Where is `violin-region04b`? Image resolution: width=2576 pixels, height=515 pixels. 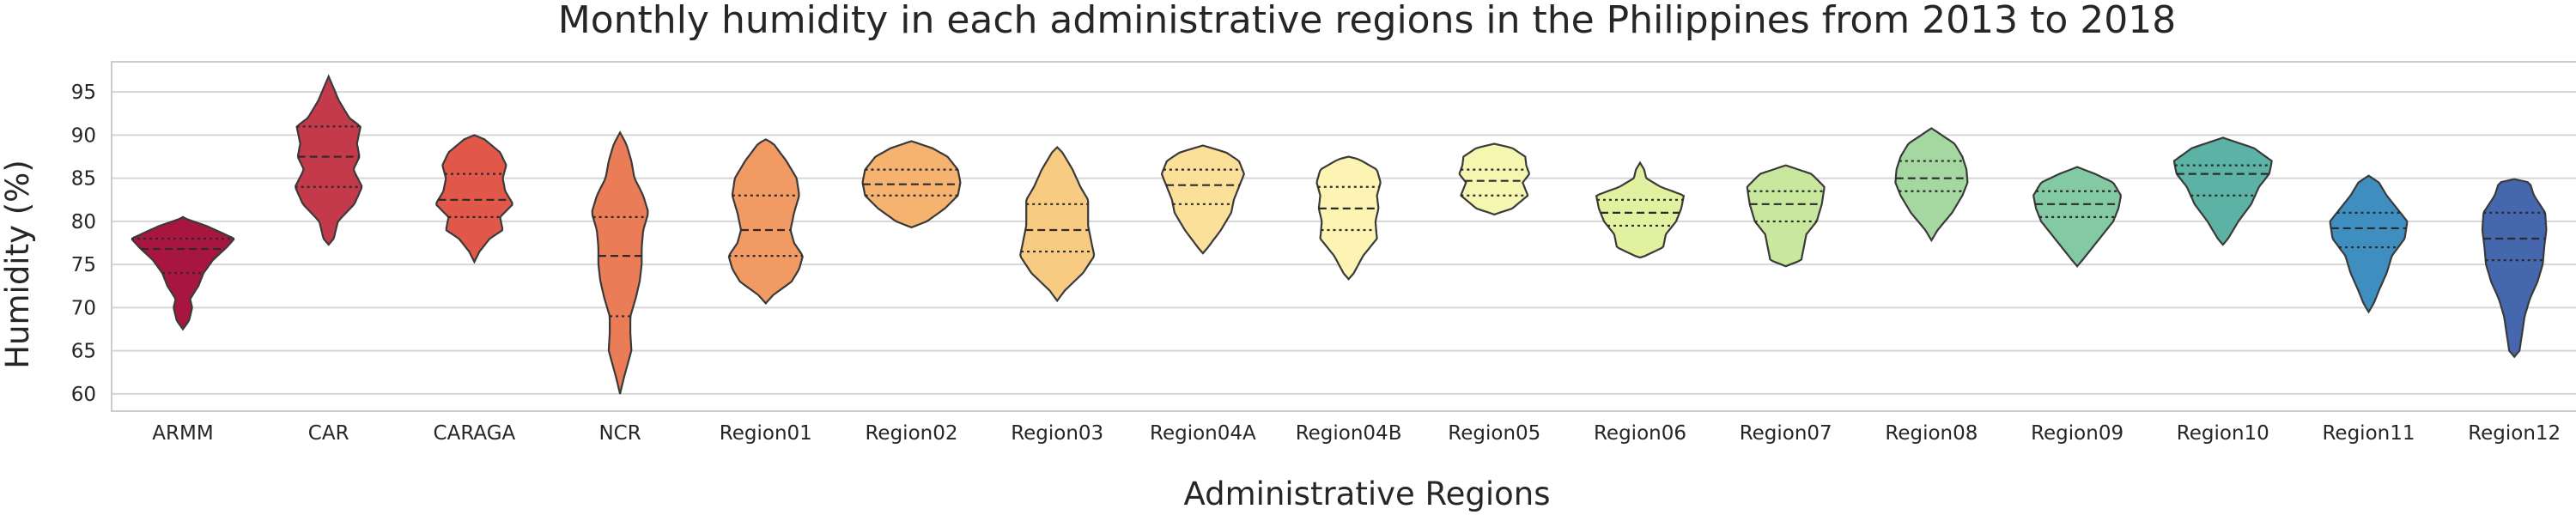
violin-region04b is located at coordinates (1349, 218).